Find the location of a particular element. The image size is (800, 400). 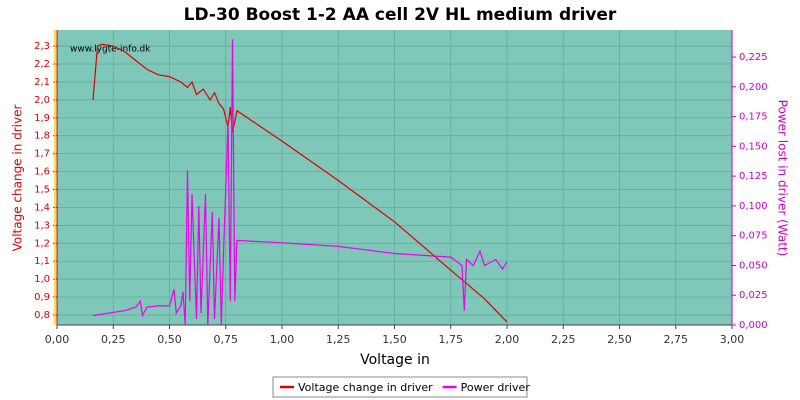

y-tick-label: 2,3 is located at coordinates (42, 46).